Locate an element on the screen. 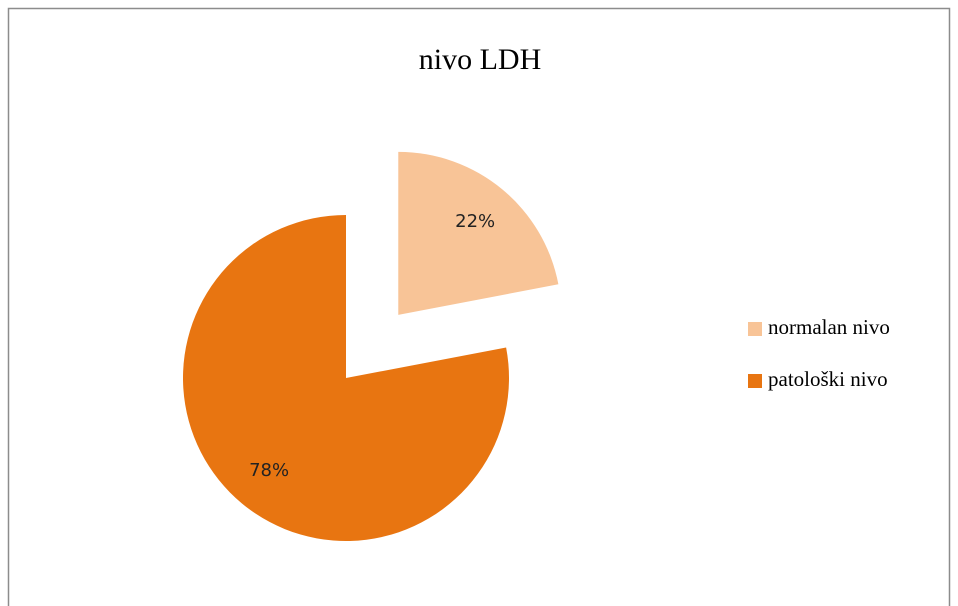 Image resolution: width=958 pixels, height=606 pixels. legend-label: normalan nivo is located at coordinates (829, 327).